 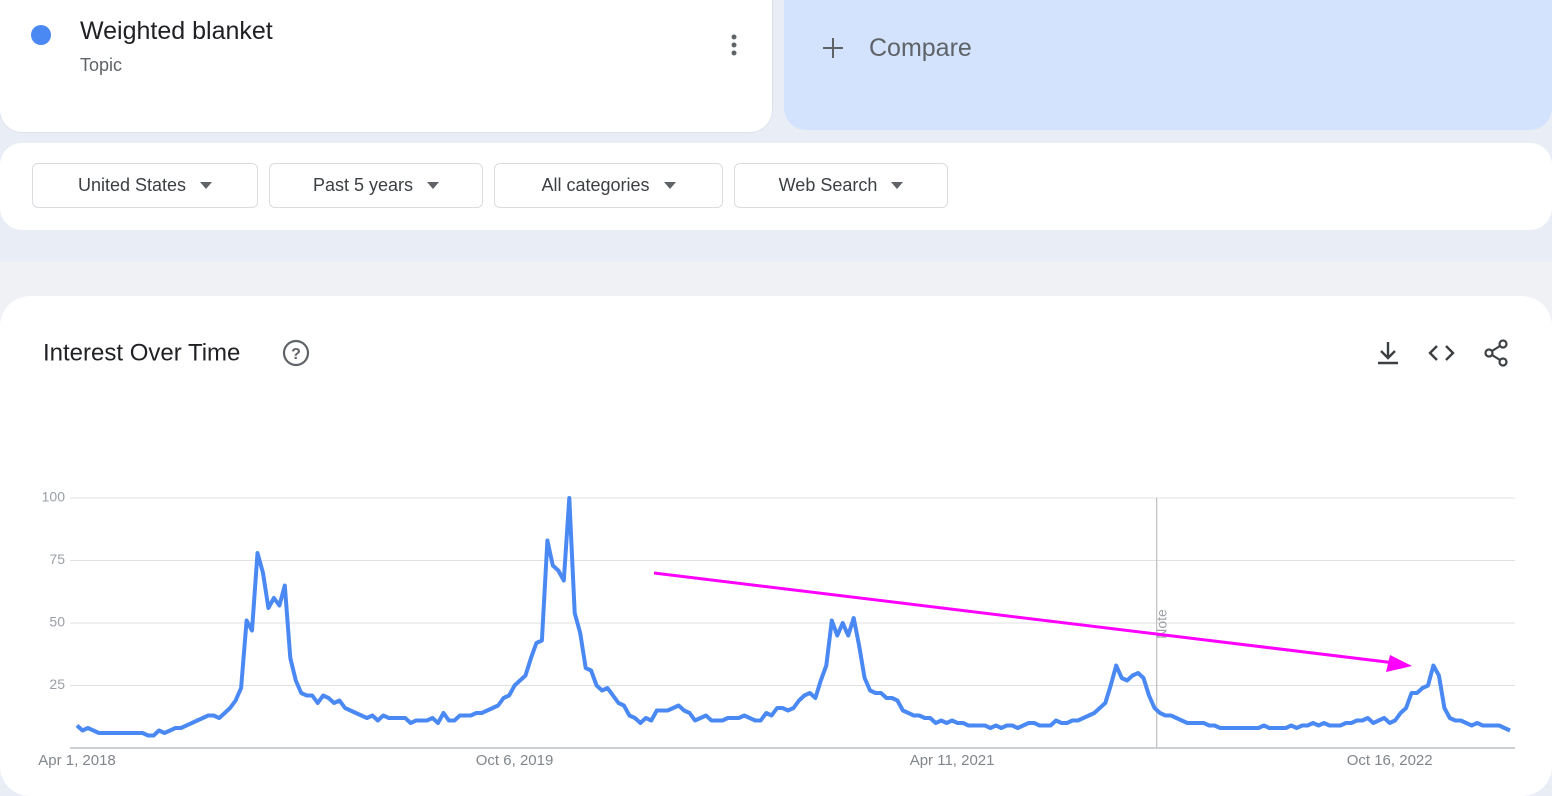 What do you see at coordinates (1399, 663) in the screenshot?
I see `trend-arrow-head` at bounding box center [1399, 663].